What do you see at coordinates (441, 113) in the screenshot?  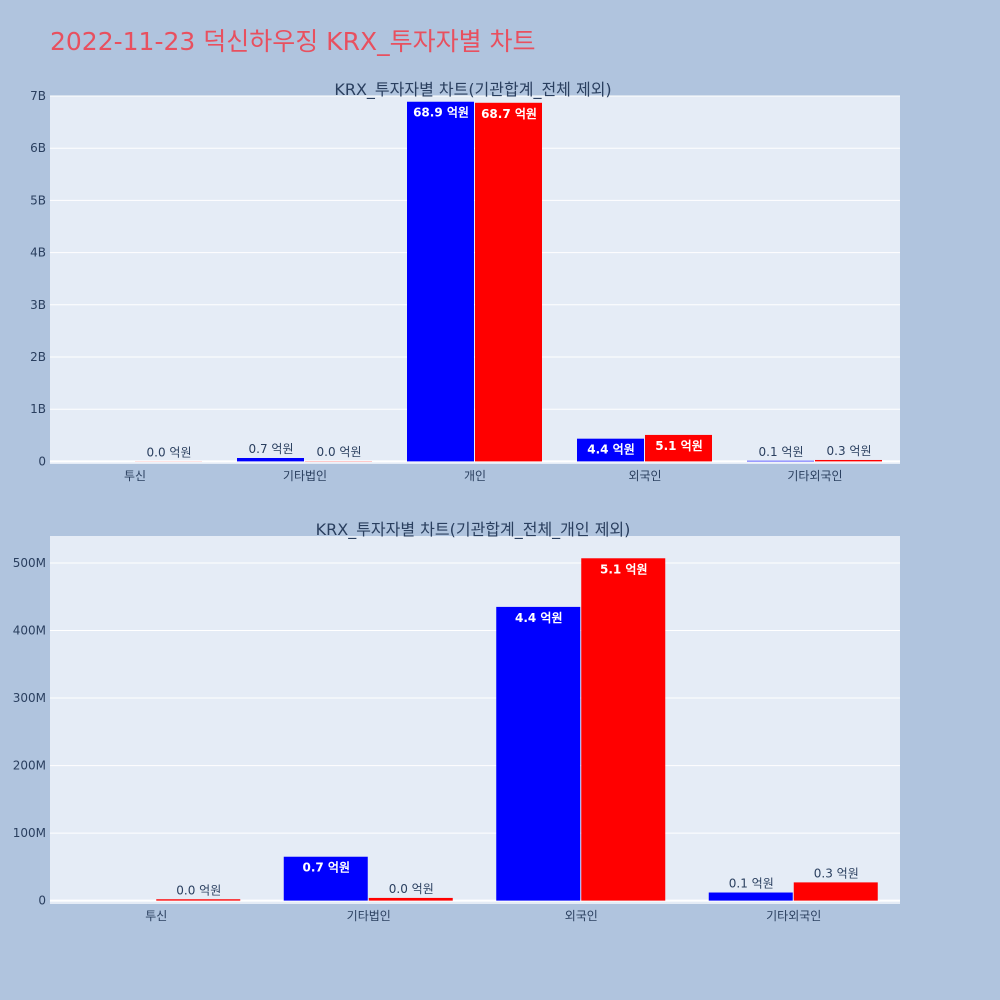 I see `data-label: 68.9 억원` at bounding box center [441, 113].